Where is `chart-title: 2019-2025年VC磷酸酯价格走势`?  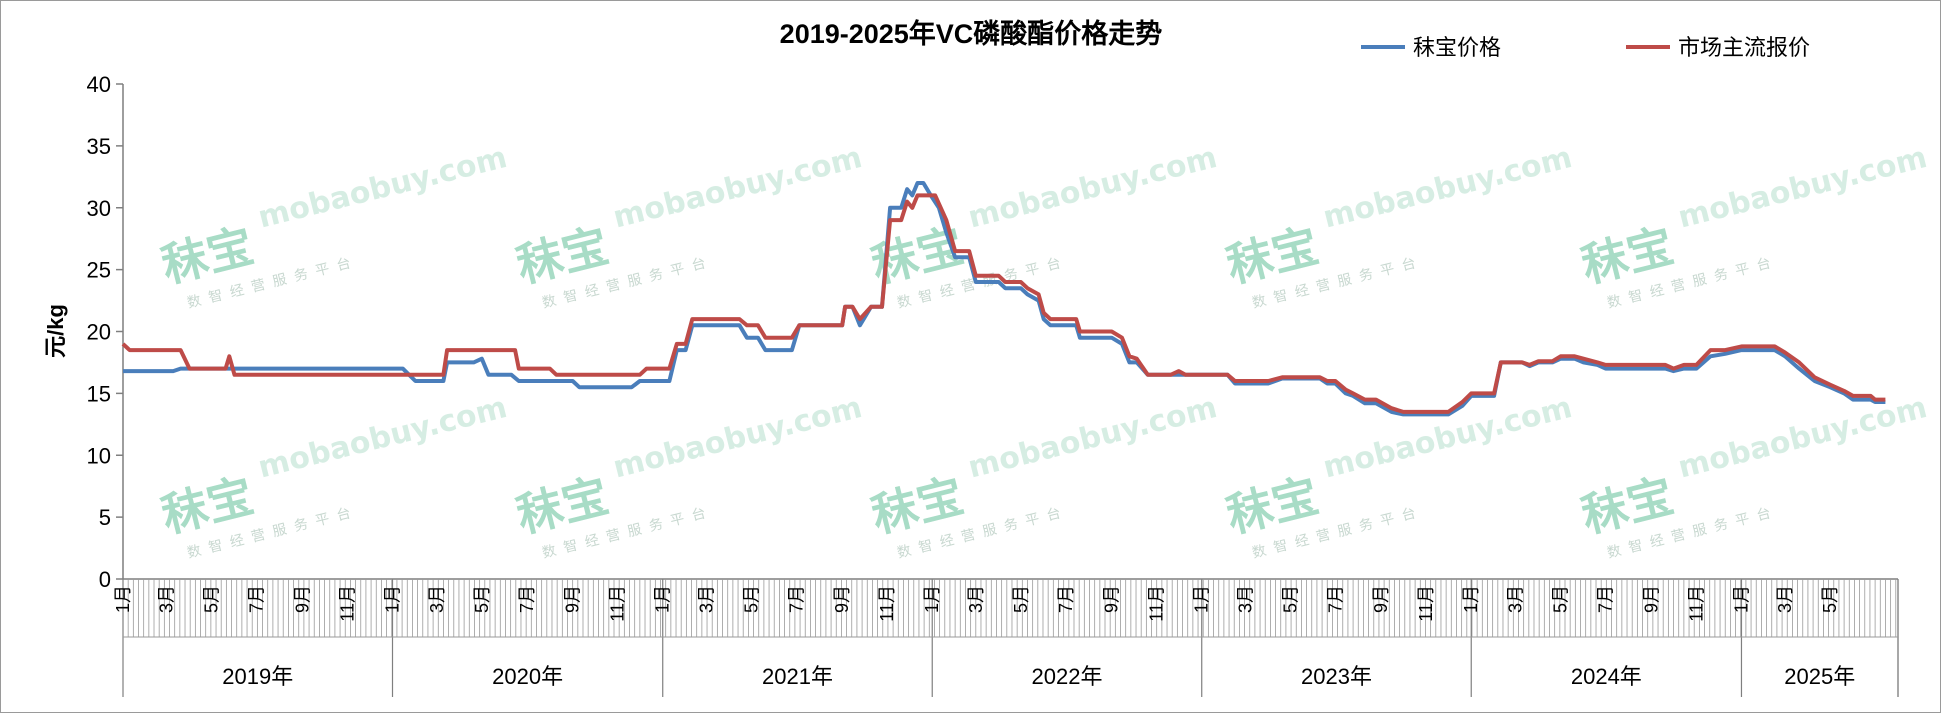
chart-title: 2019-2025年VC磷酸酯价格走势 is located at coordinates (971, 33).